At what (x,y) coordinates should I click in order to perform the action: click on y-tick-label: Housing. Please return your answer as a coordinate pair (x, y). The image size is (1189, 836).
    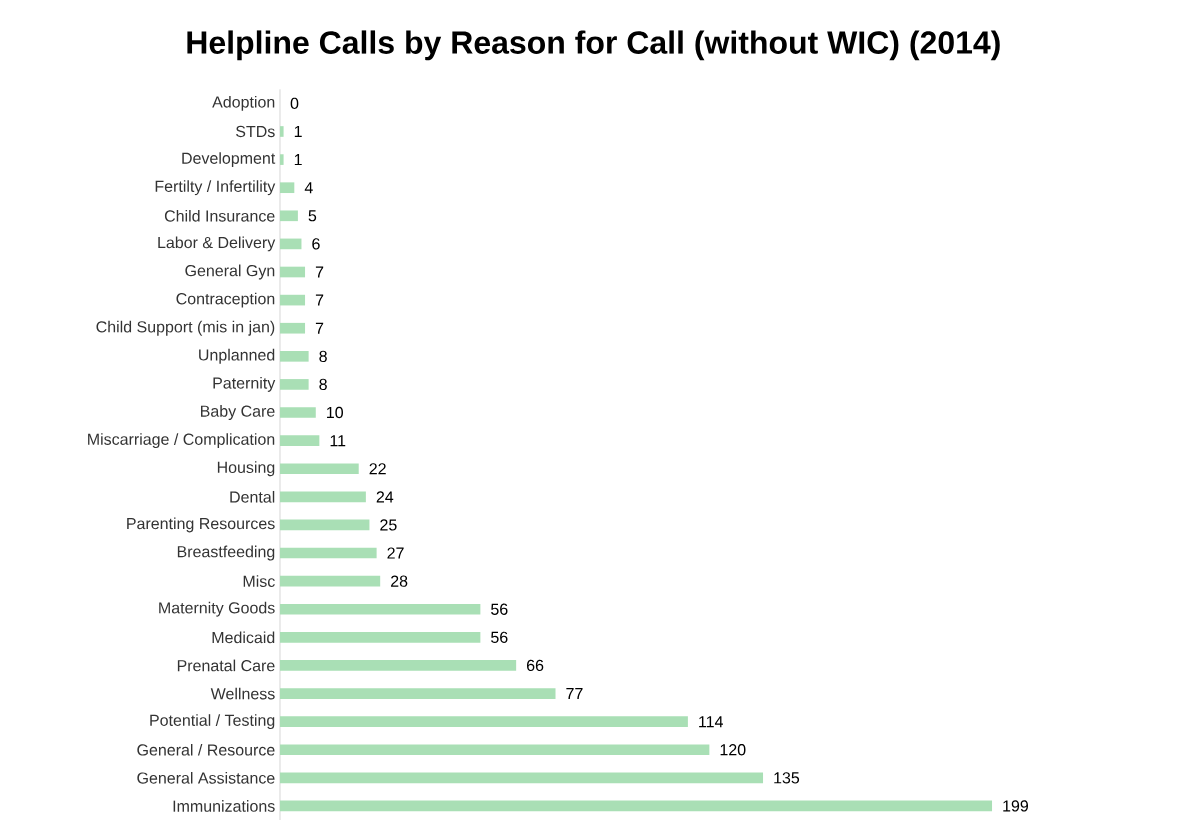
    Looking at the image, I should click on (246, 469).